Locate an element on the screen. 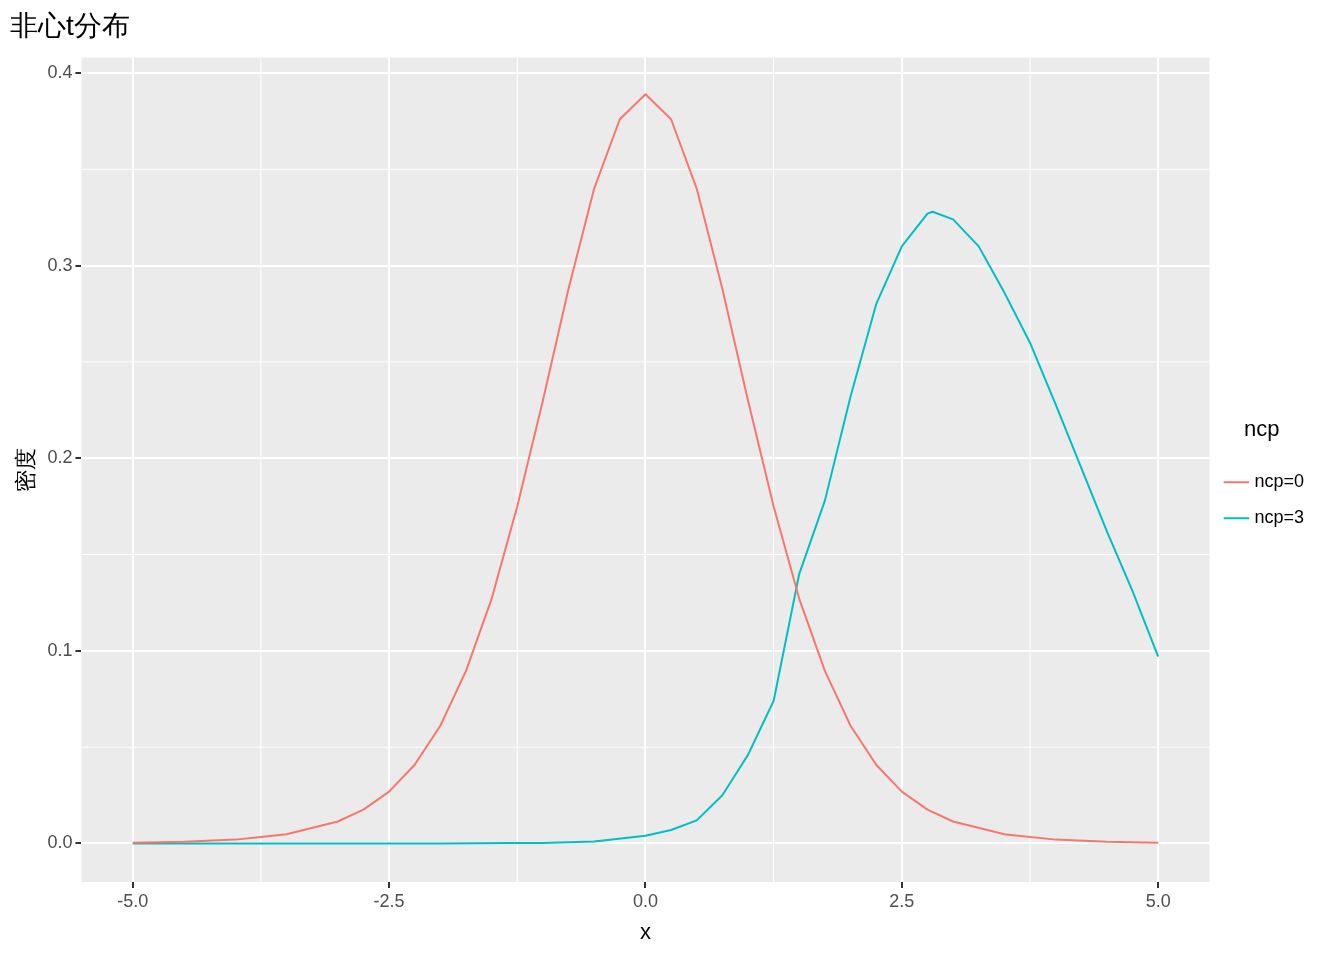 The height and width of the screenshot is (960, 1344). y-tick-label: 0.3 is located at coordinates (60, 264).